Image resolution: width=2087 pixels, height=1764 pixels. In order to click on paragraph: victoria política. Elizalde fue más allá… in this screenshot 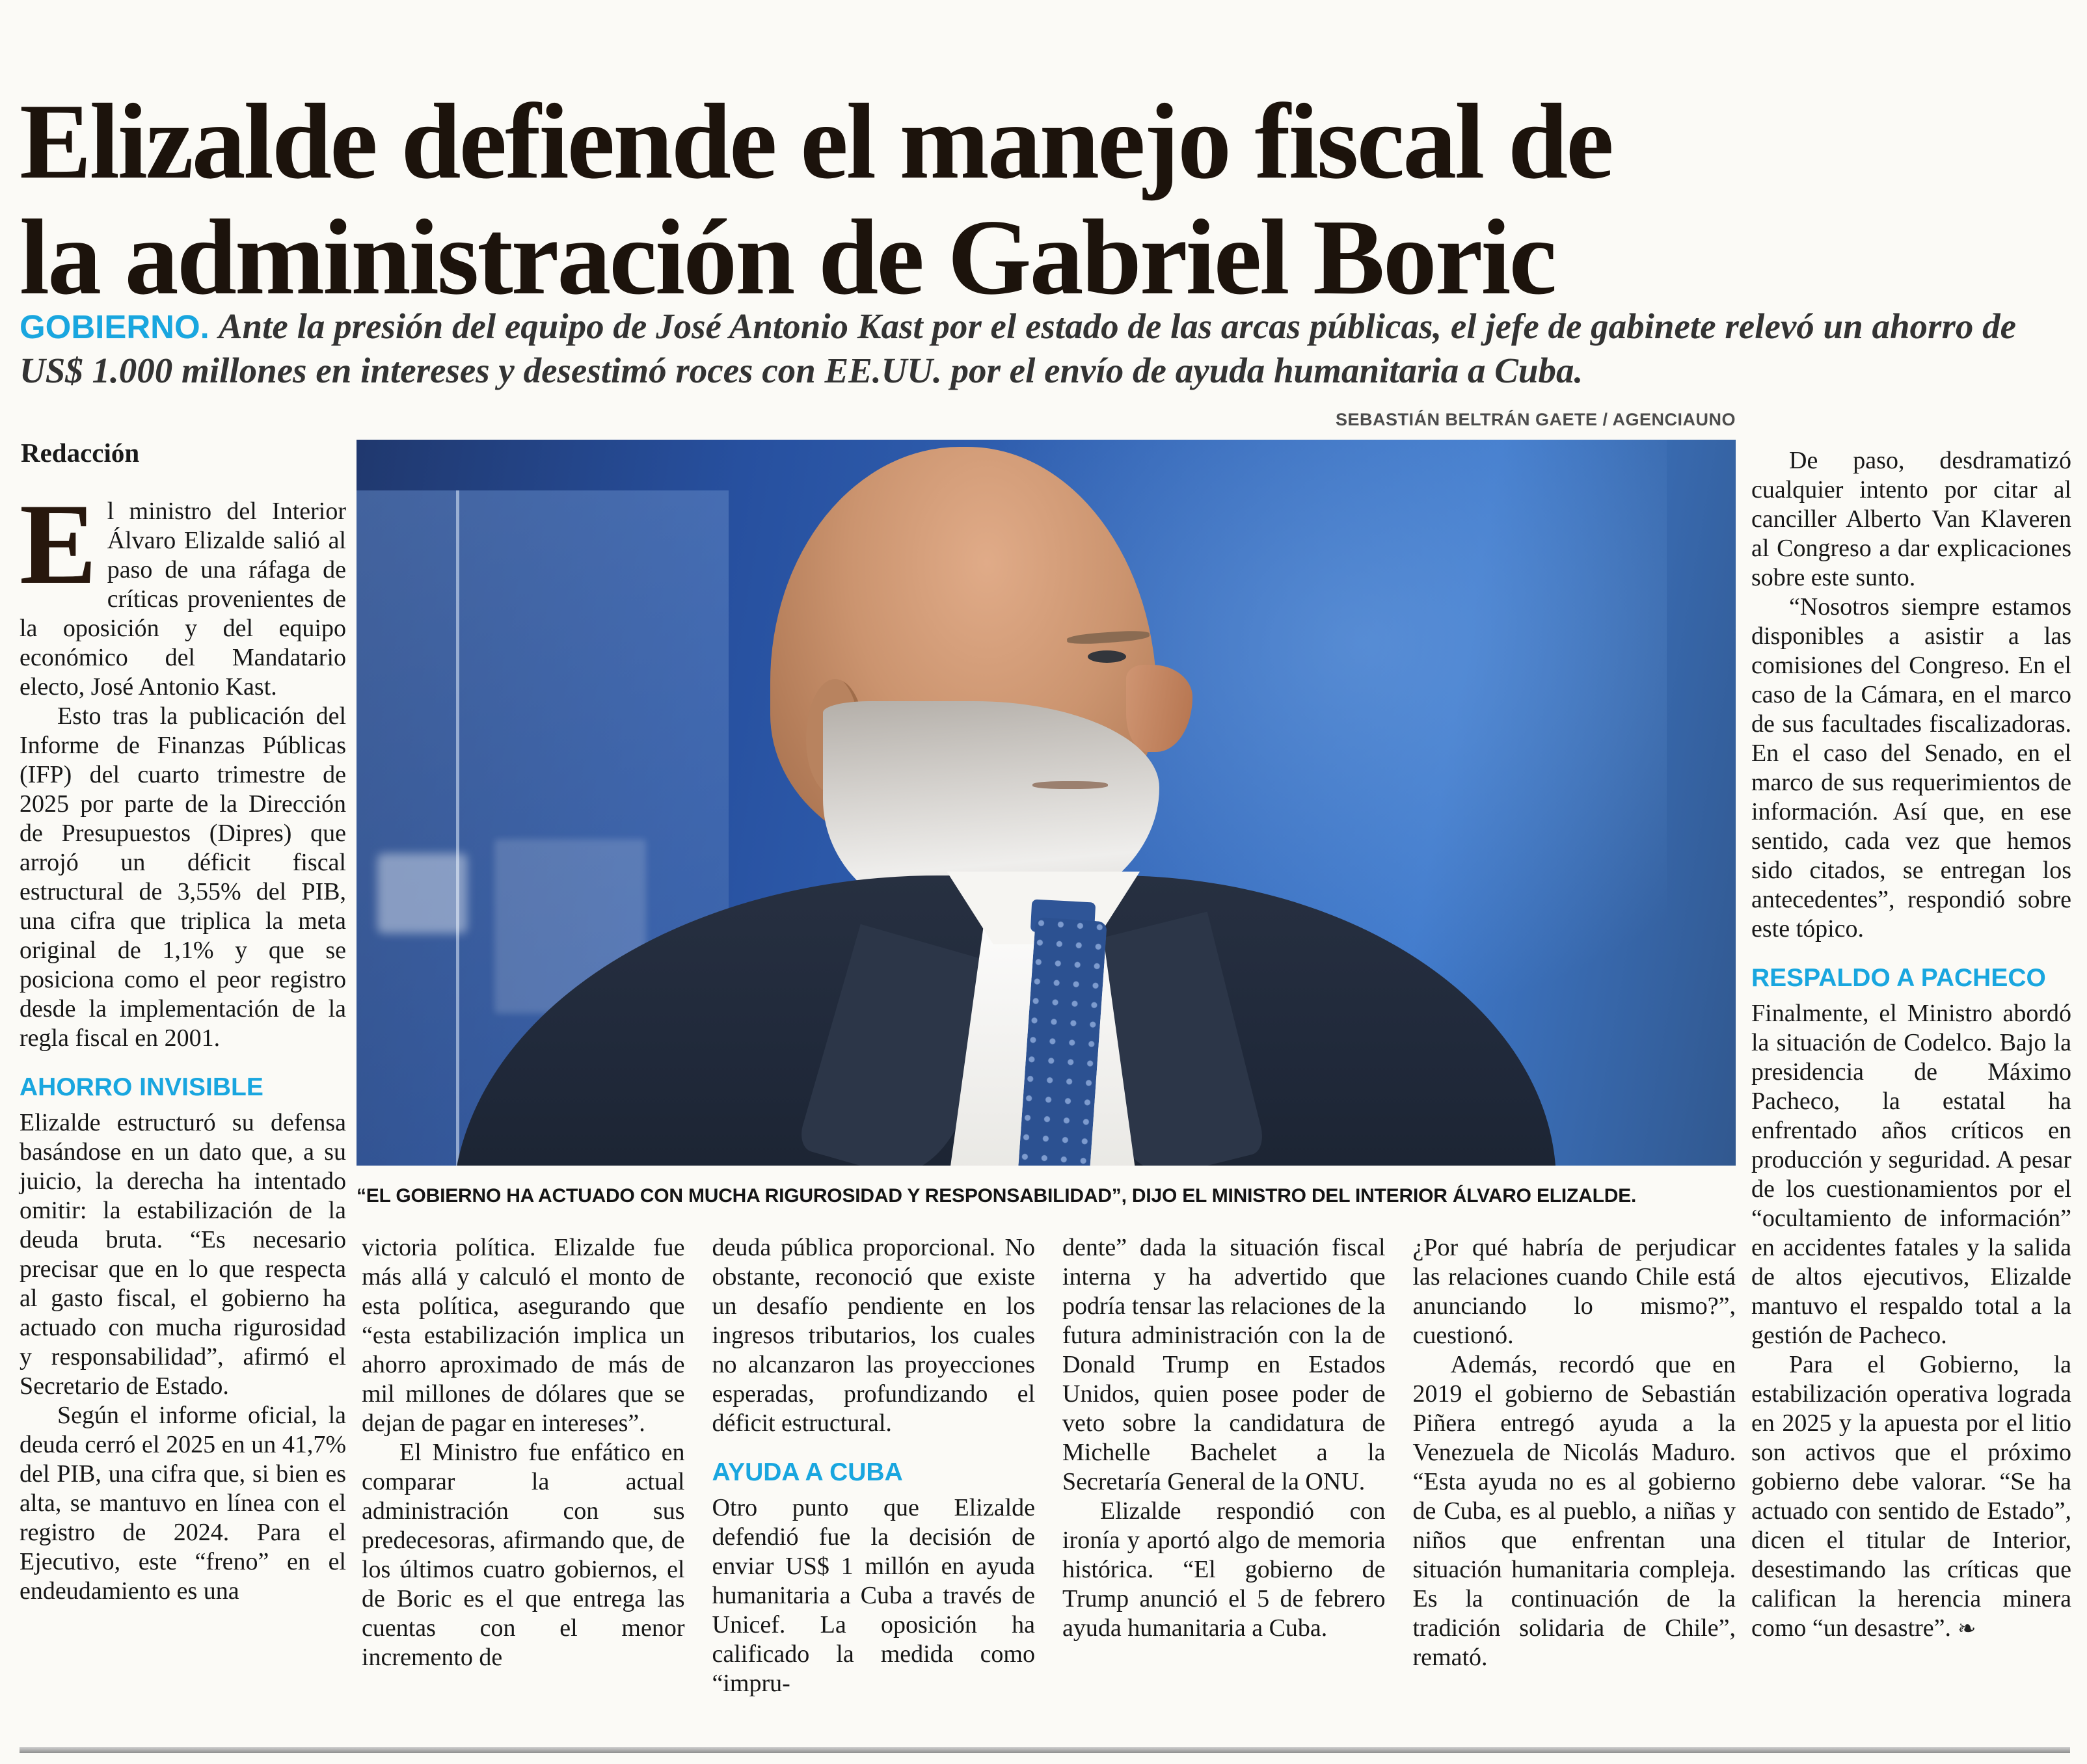, I will do `click(523, 1335)`.